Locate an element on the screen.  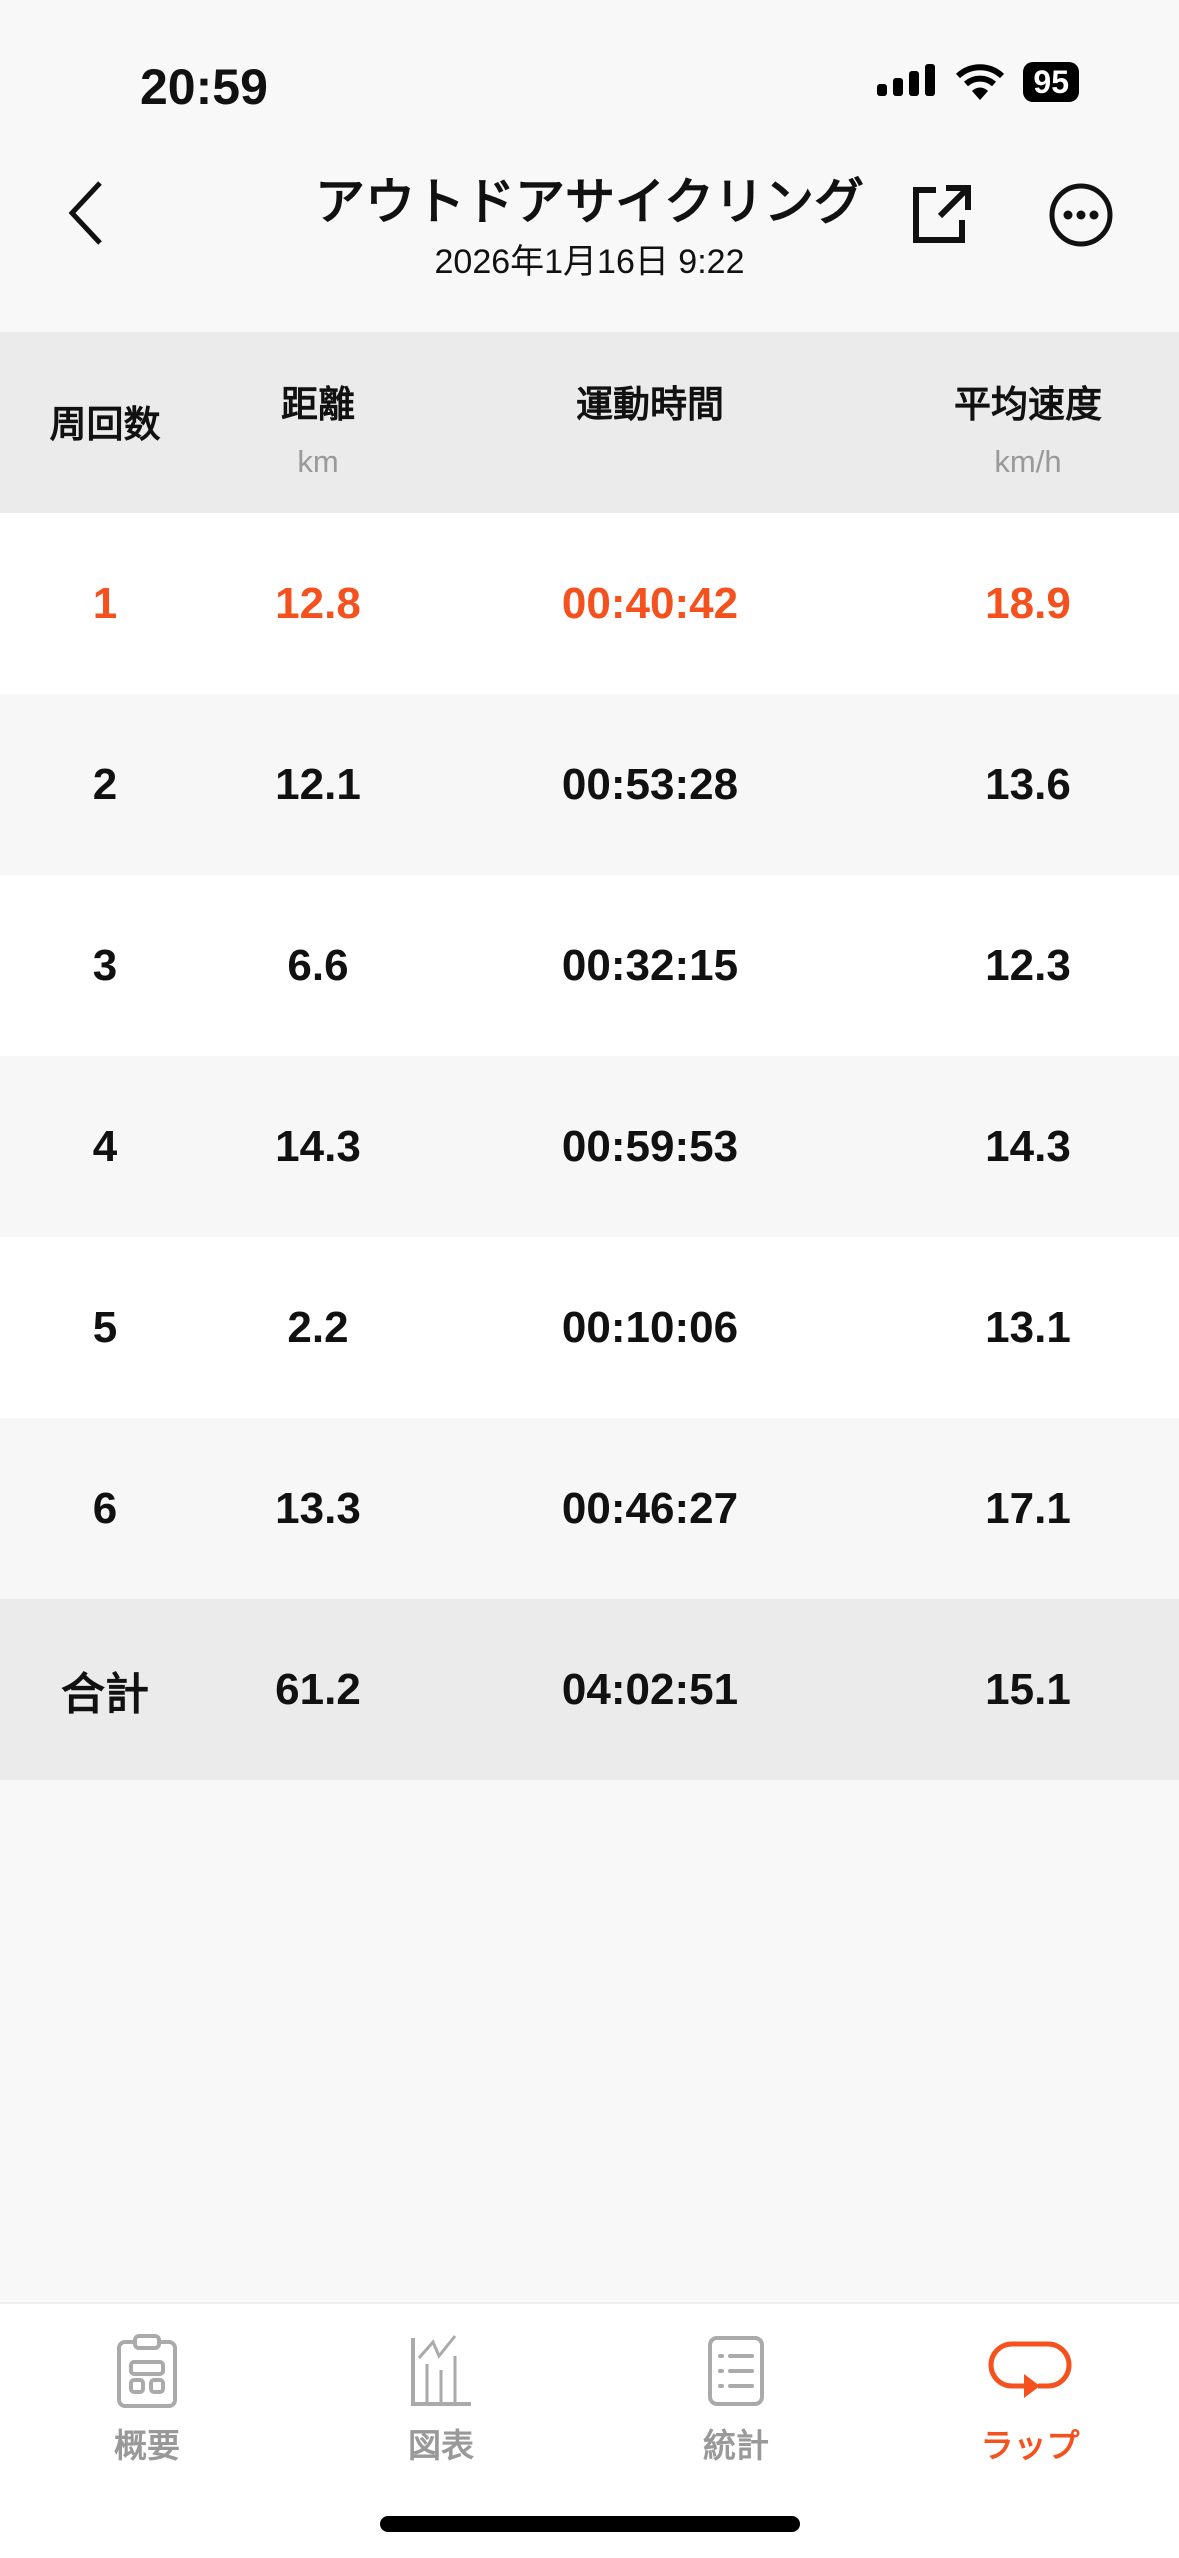
cell-time: 00:10:06 is located at coordinates (650, 1327).